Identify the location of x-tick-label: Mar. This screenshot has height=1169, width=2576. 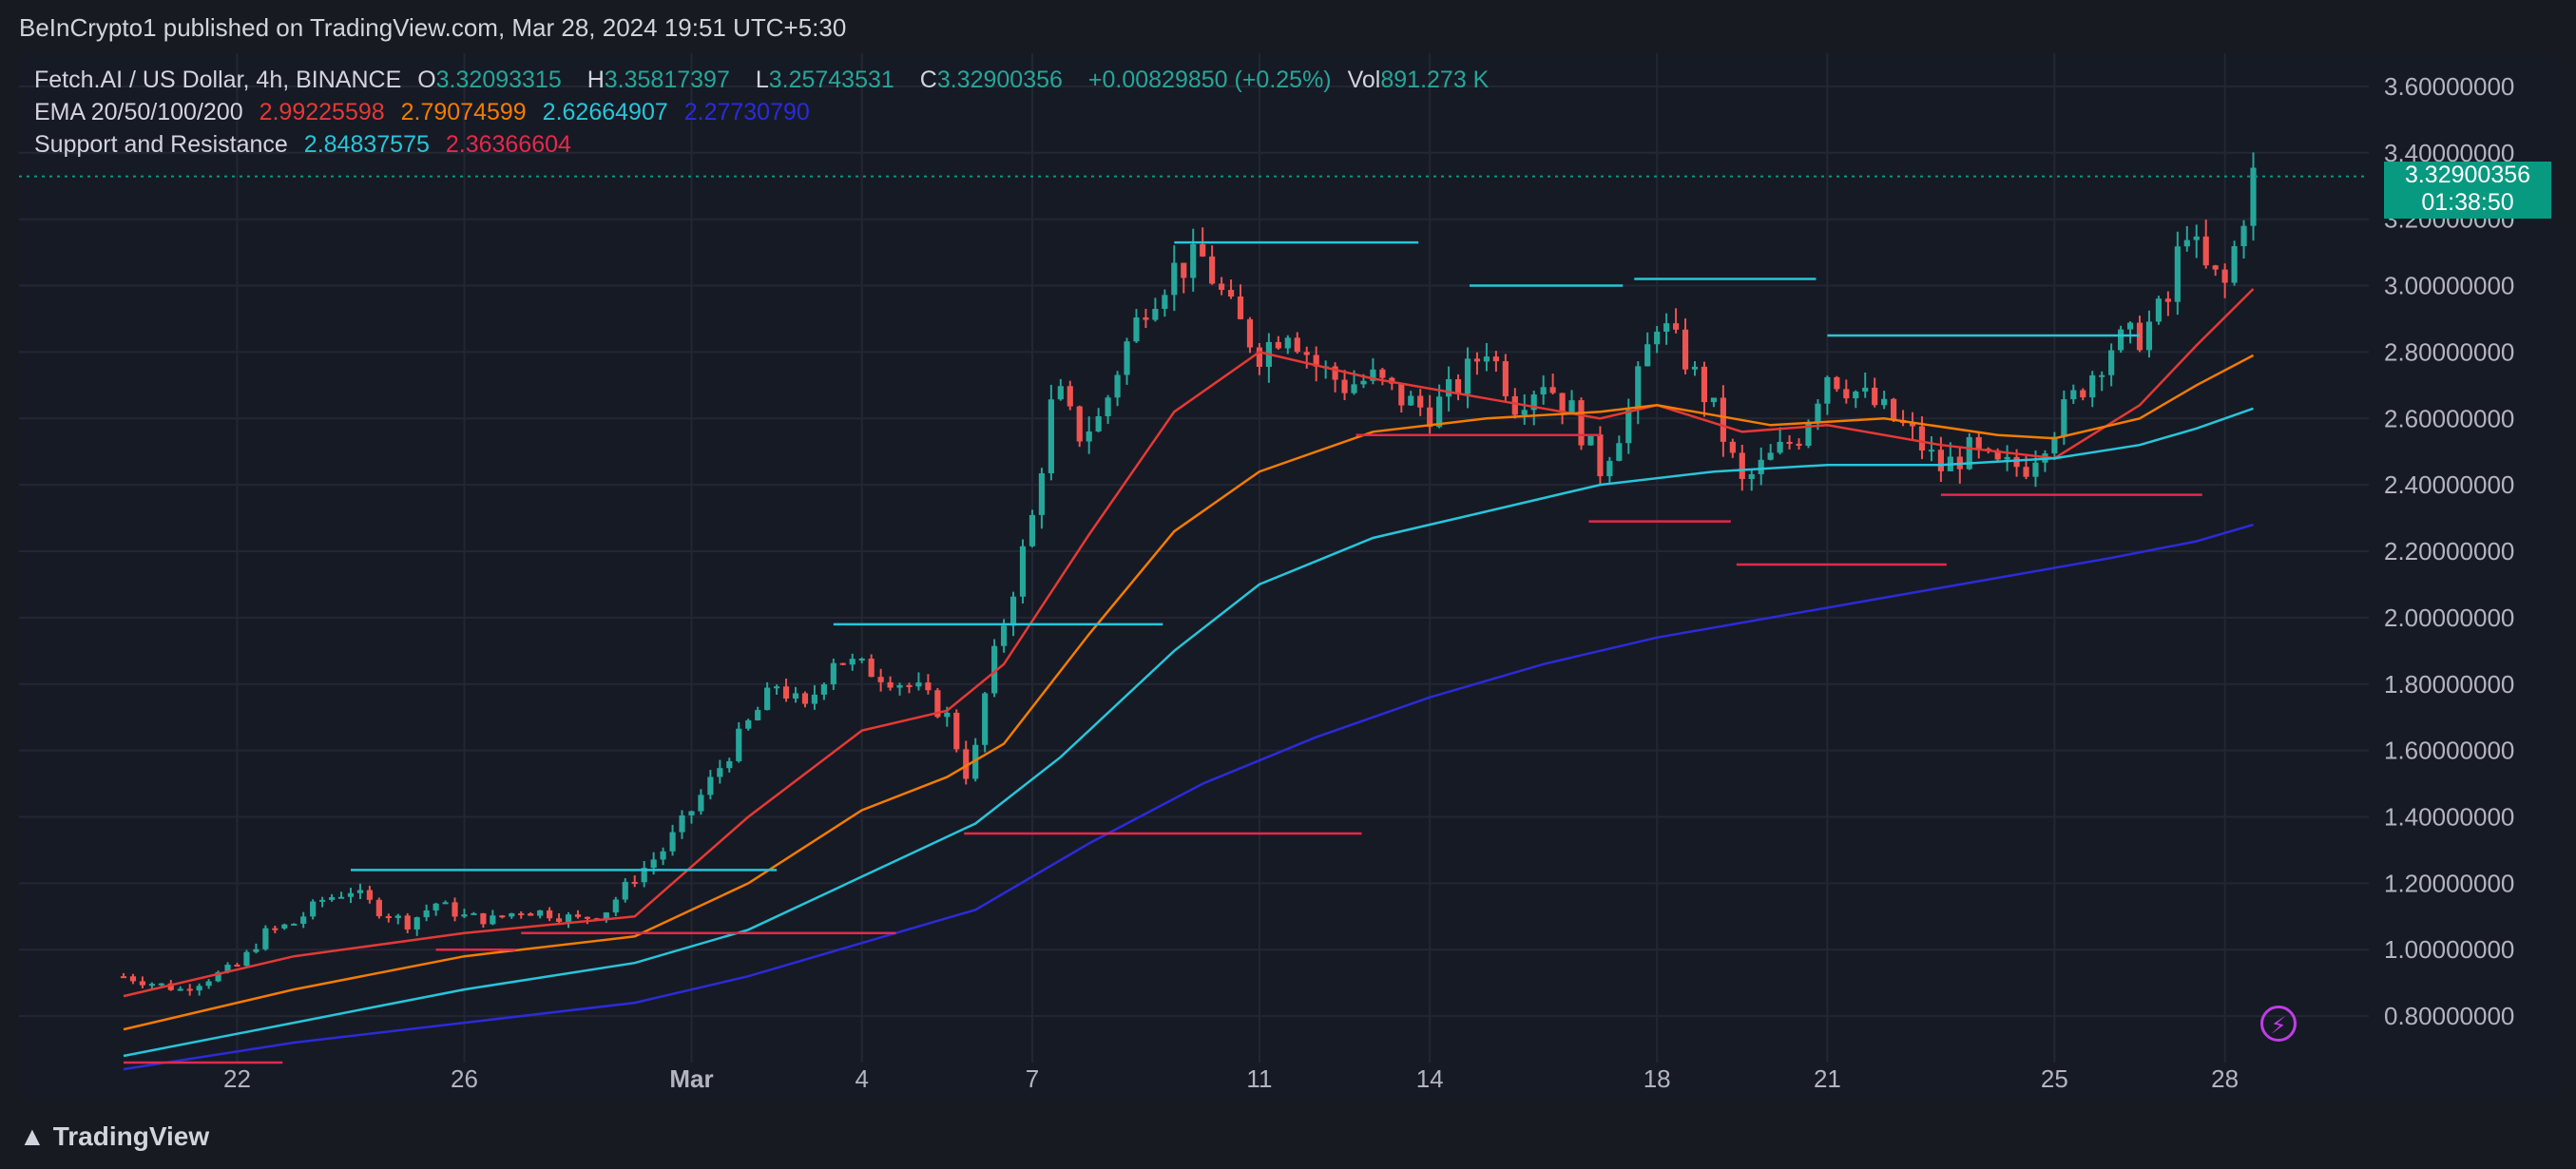
(691, 1078).